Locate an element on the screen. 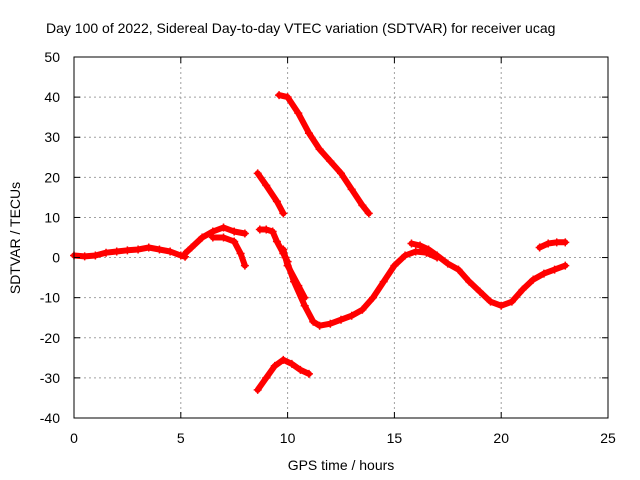 This screenshot has height=480, width=640. x-tick-label: 20 is located at coordinates (501, 438).